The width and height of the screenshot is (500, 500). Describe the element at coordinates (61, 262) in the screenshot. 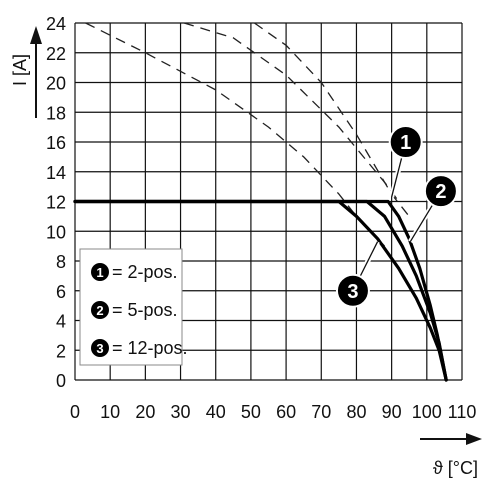

I see `y-tick-label: 8` at that location.